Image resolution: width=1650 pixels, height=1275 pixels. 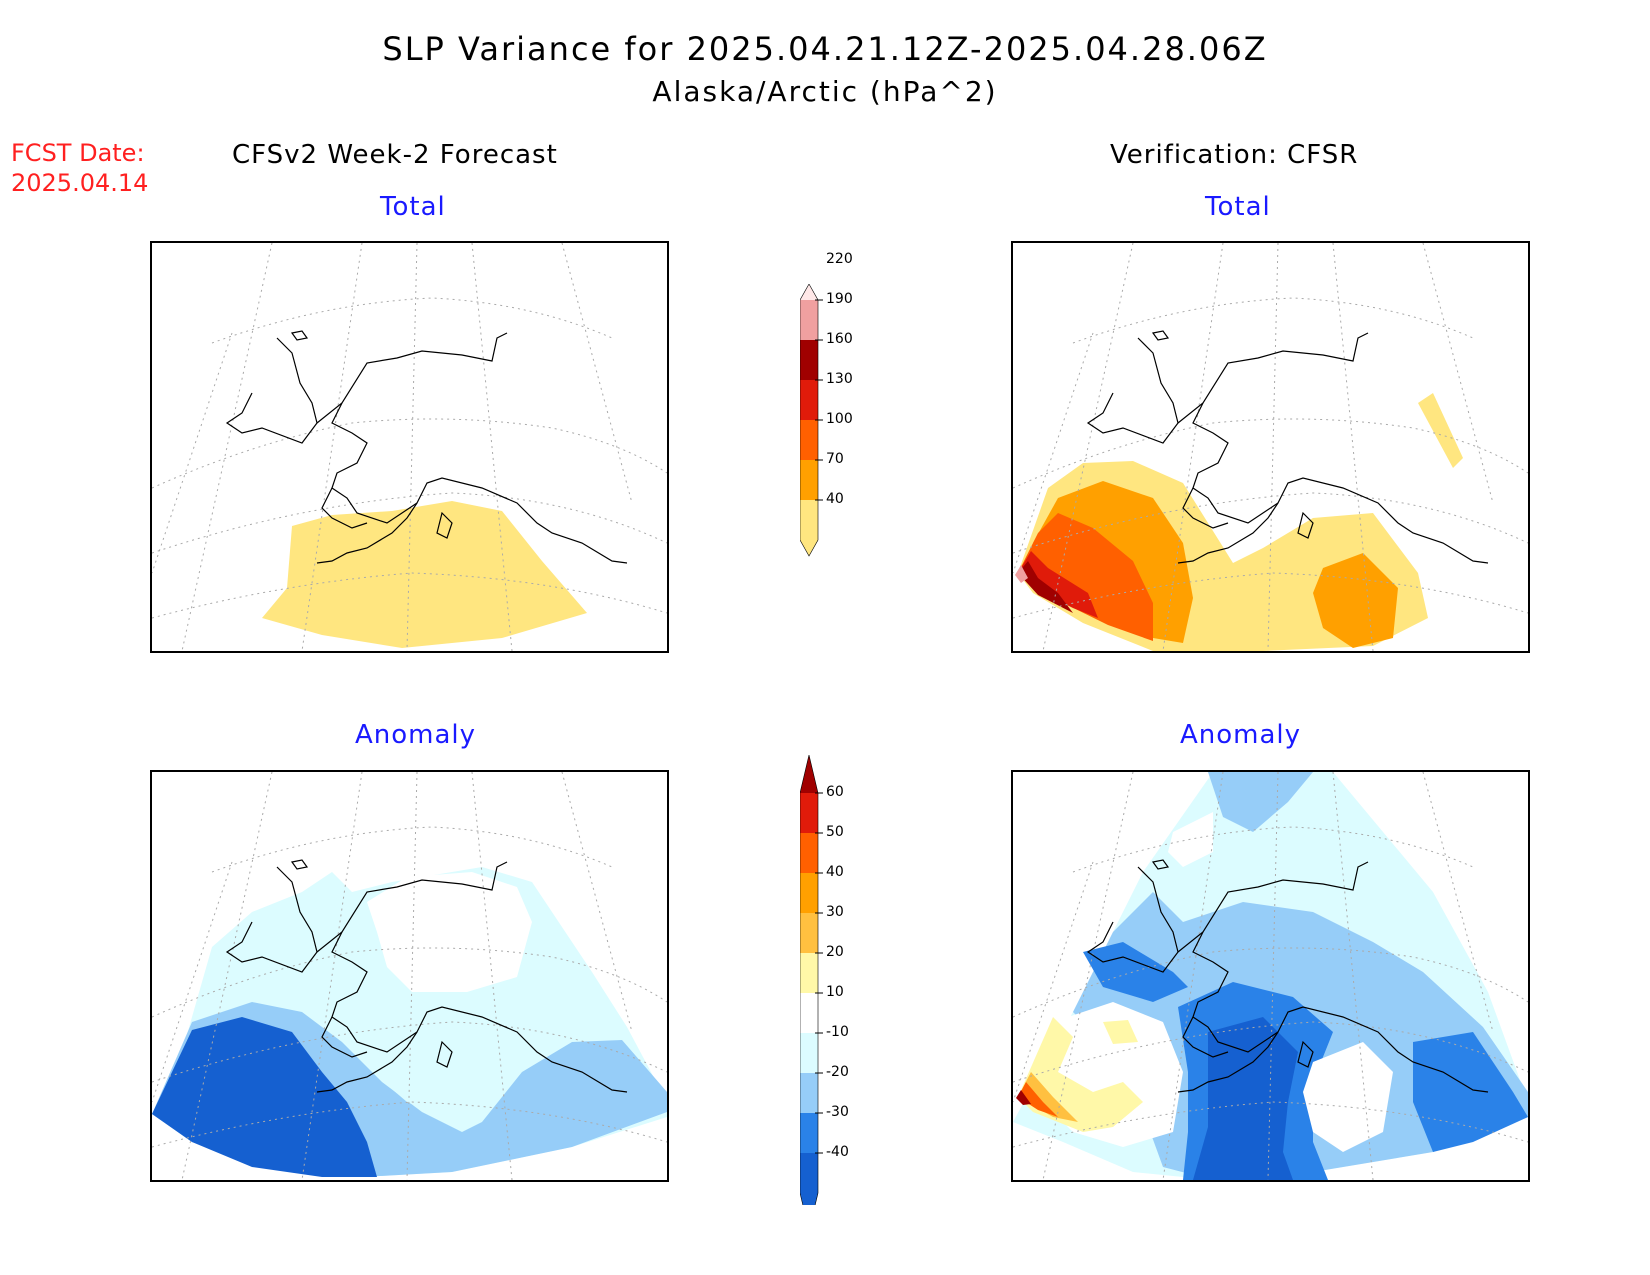 I want to click on forecast-total-map, so click(x=409, y=447).